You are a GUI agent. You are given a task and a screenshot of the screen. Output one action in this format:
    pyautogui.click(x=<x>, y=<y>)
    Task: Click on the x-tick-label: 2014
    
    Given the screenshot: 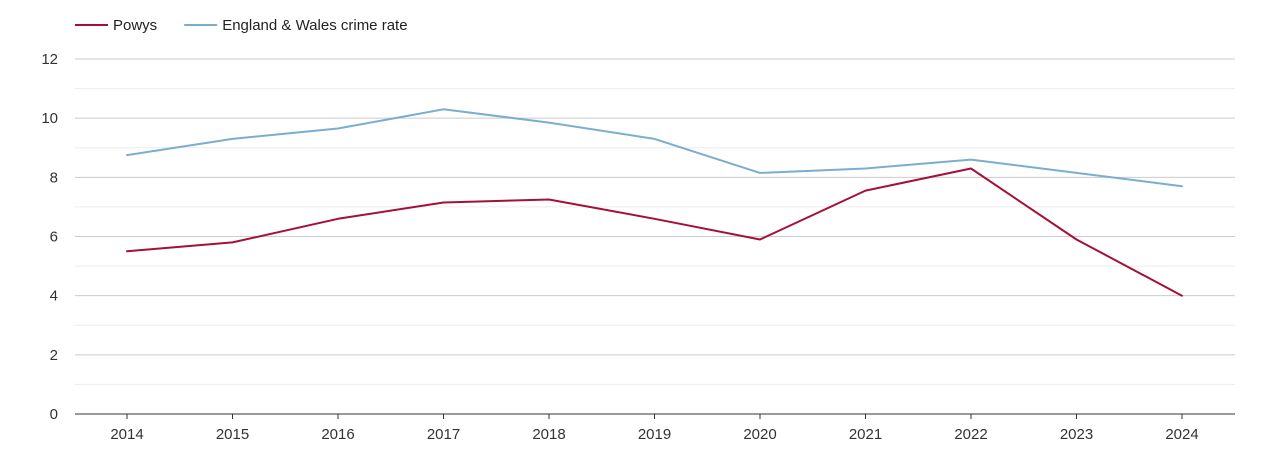 What is the action you would take?
    pyautogui.click(x=126, y=434)
    